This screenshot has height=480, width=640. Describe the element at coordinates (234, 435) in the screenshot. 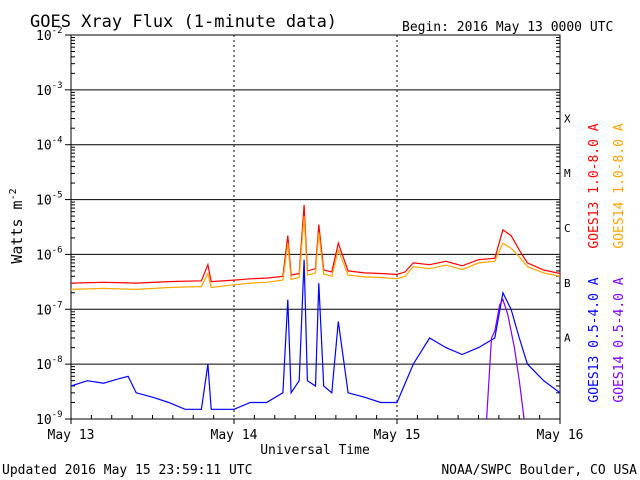

I see `x-tick-label: May 14` at that location.